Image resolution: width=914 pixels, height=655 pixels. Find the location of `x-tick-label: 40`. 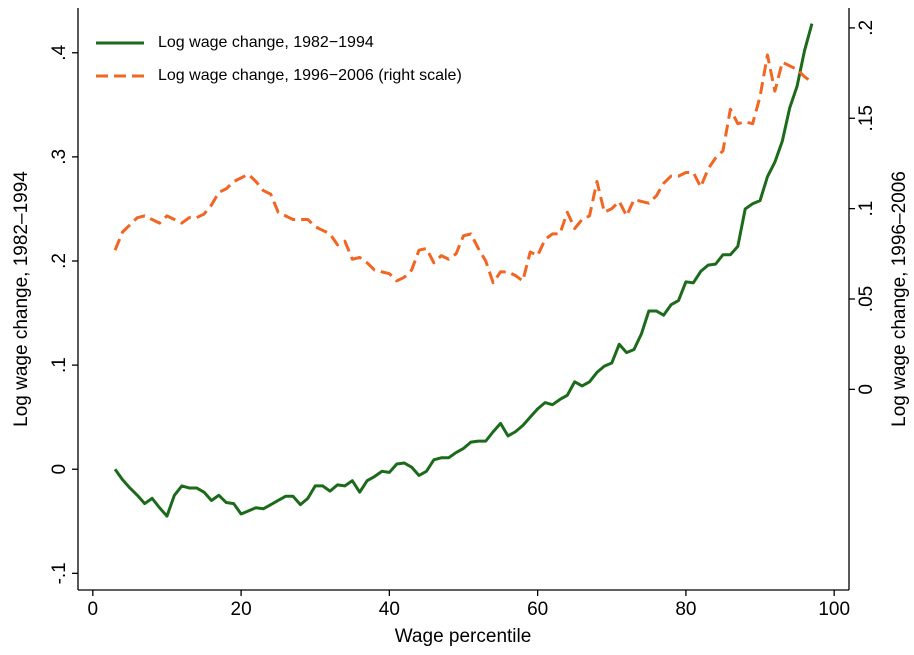

x-tick-label: 40 is located at coordinates (389, 609).